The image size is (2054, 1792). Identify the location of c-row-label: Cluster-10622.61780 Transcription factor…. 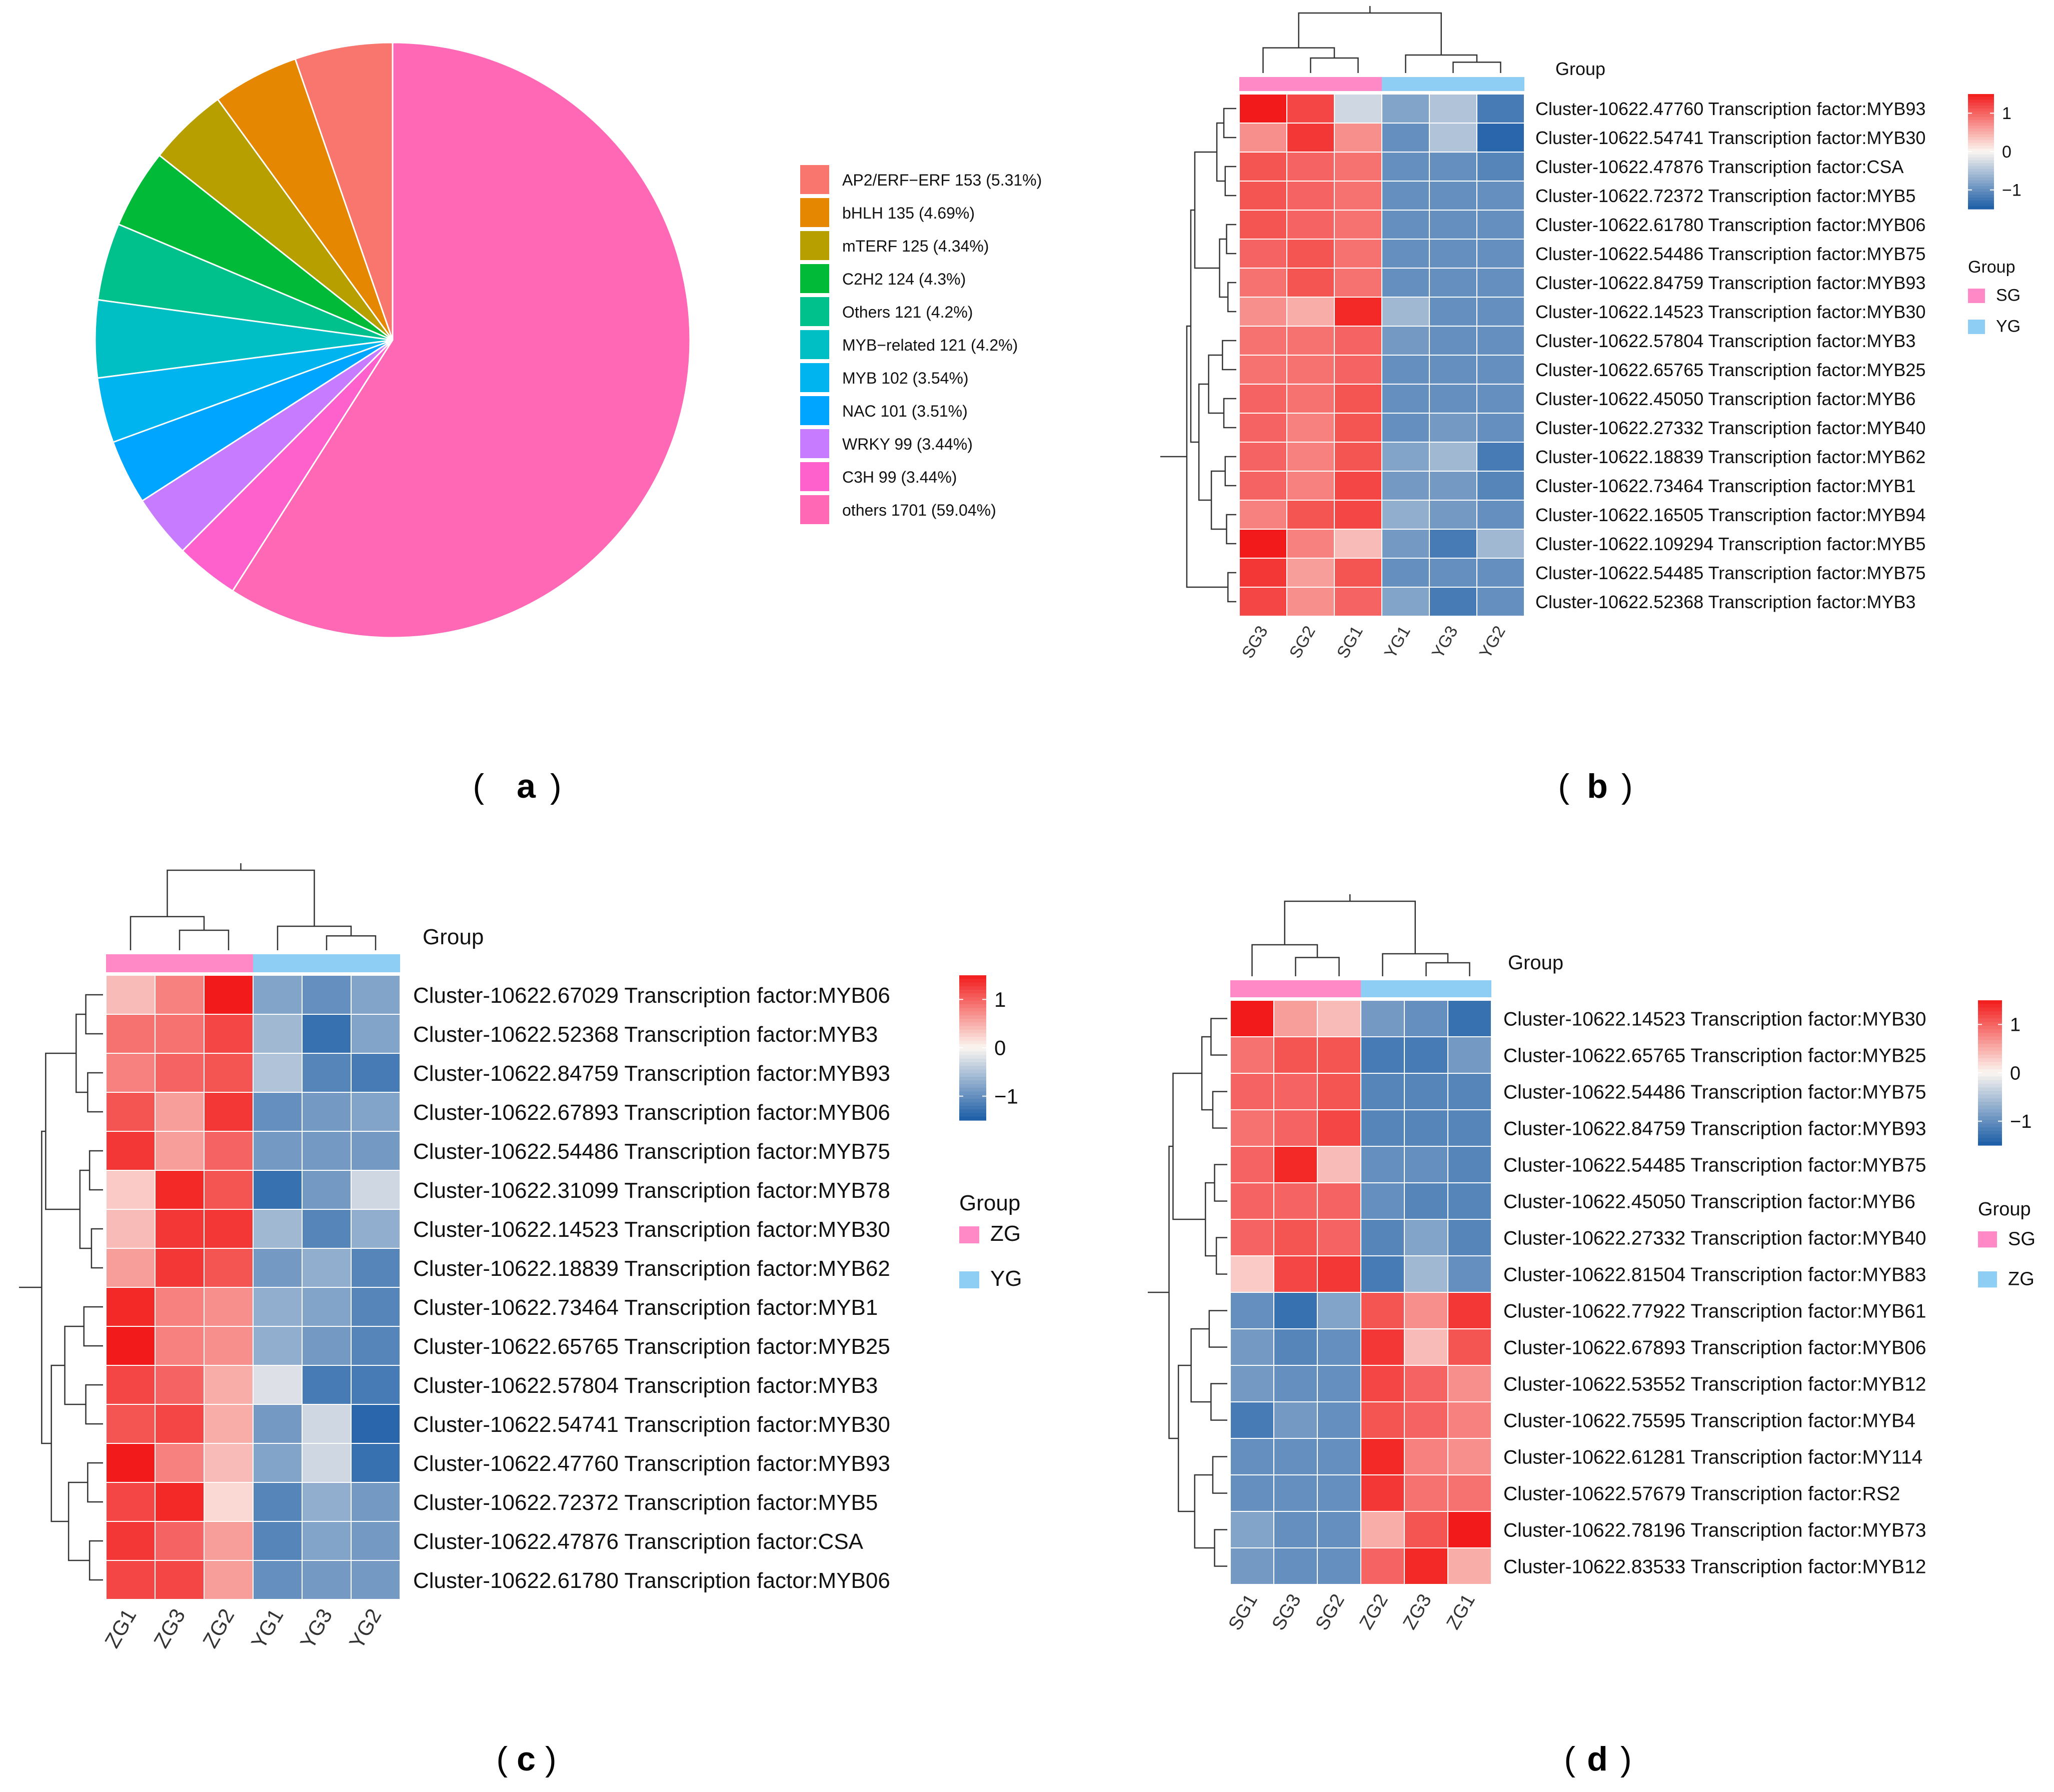
(651, 1580).